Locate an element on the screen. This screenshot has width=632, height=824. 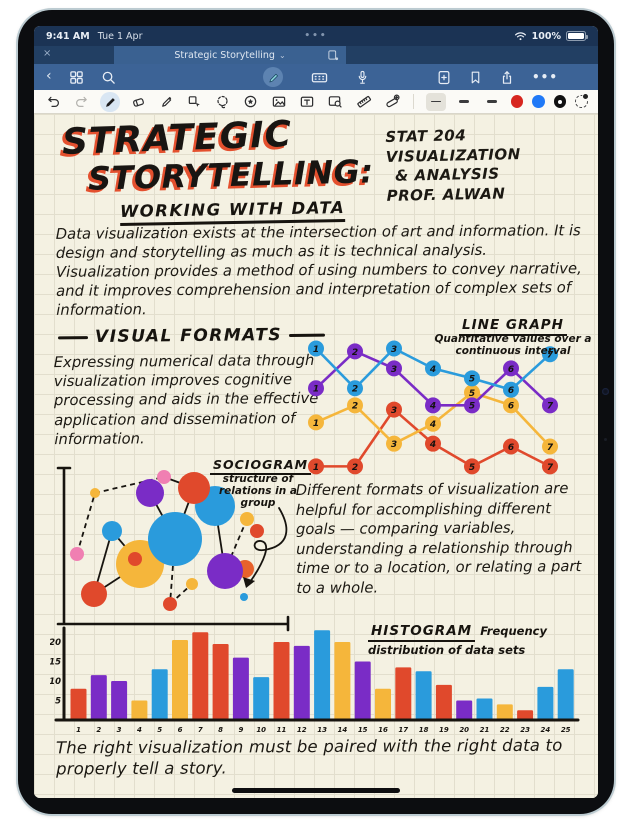
chevron-down-icon: ⌄ is located at coordinates (282, 55).